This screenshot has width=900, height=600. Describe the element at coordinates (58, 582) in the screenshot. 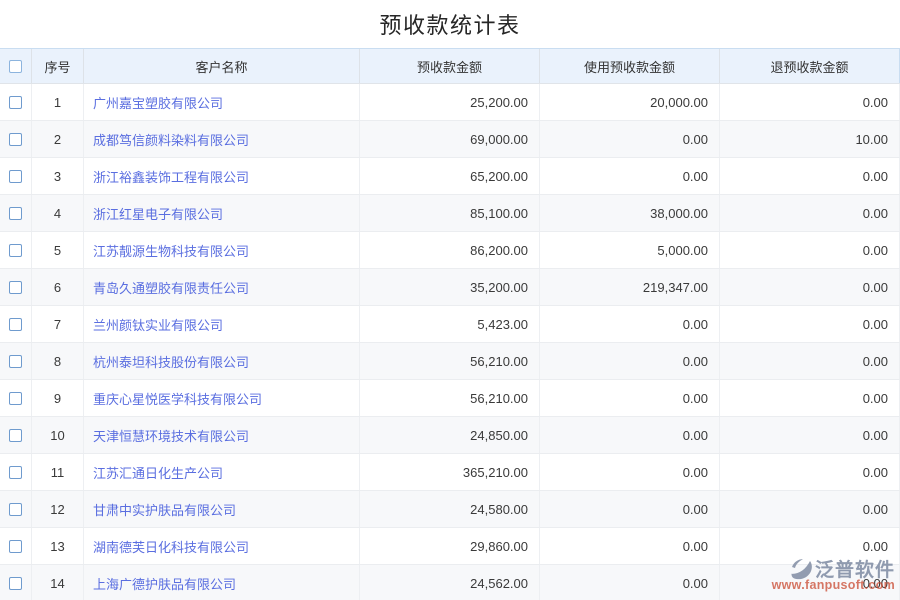

I see `row-index: 14` at that location.